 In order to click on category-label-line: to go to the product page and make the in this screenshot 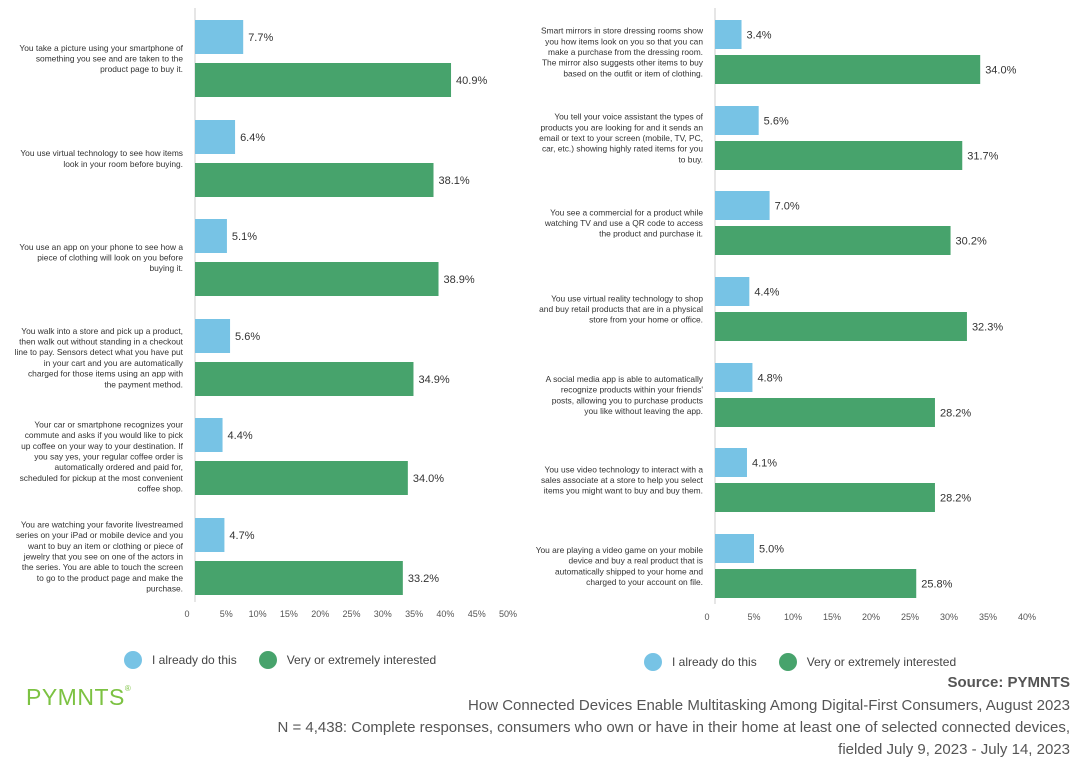, I will do `click(110, 578)`.